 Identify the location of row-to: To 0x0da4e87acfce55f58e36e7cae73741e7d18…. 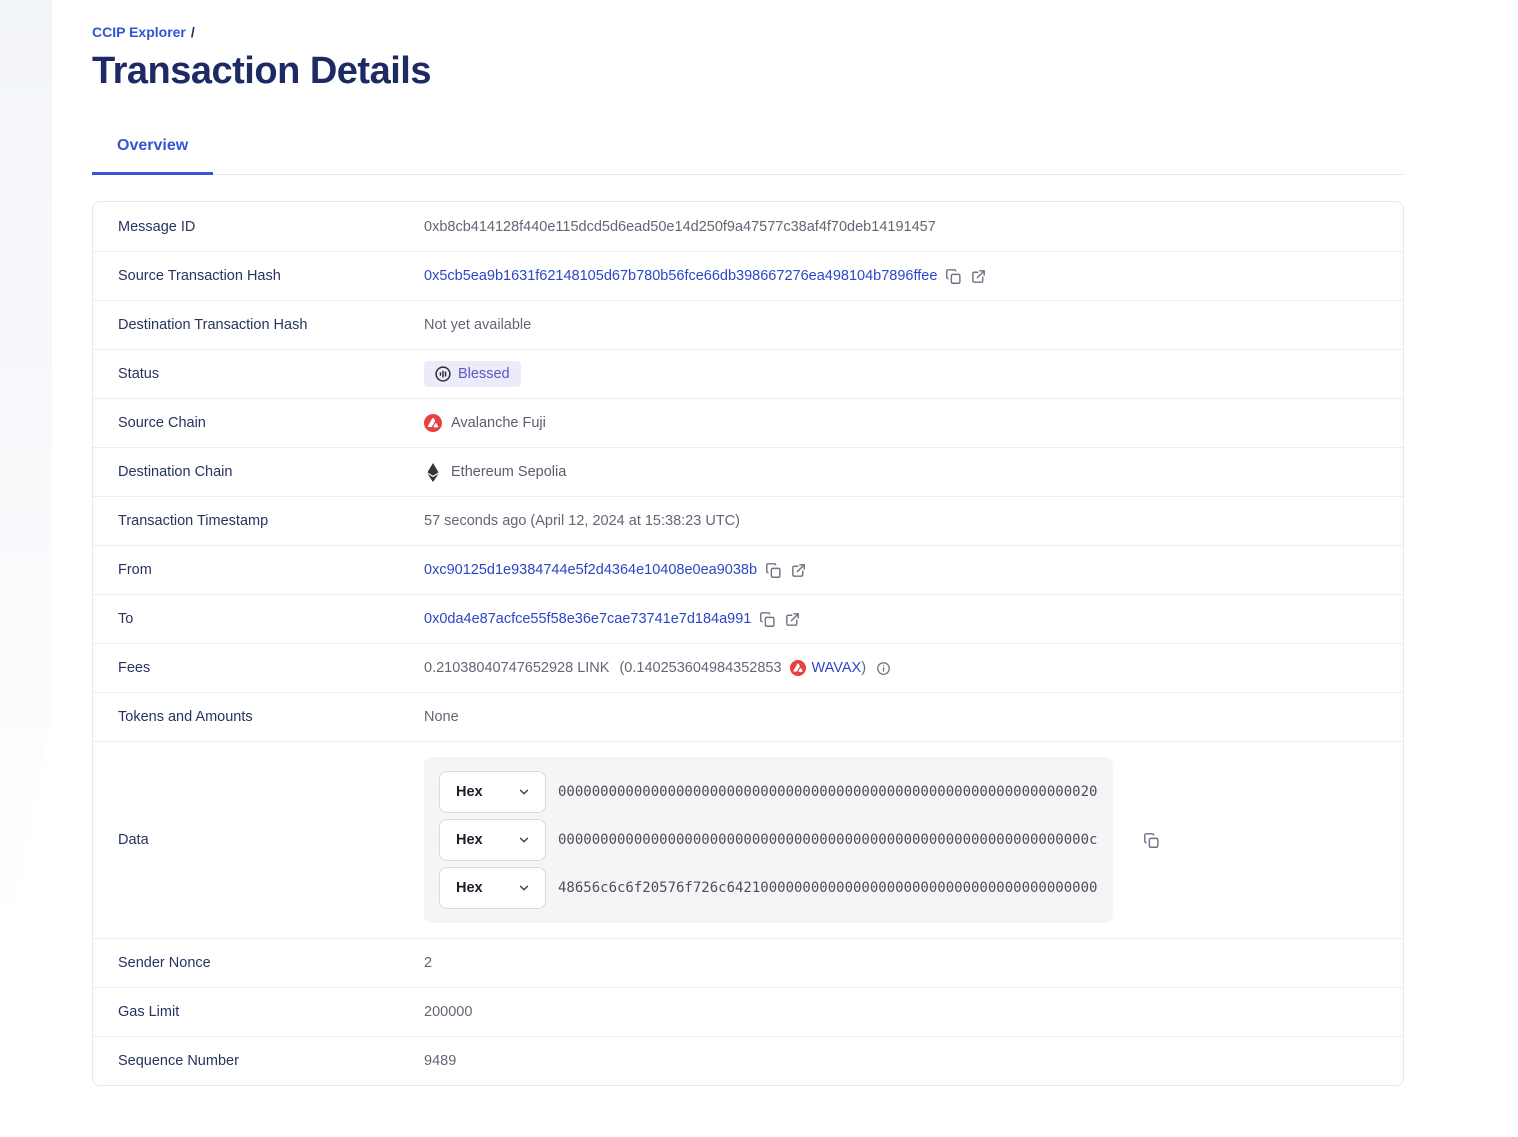
(748, 618).